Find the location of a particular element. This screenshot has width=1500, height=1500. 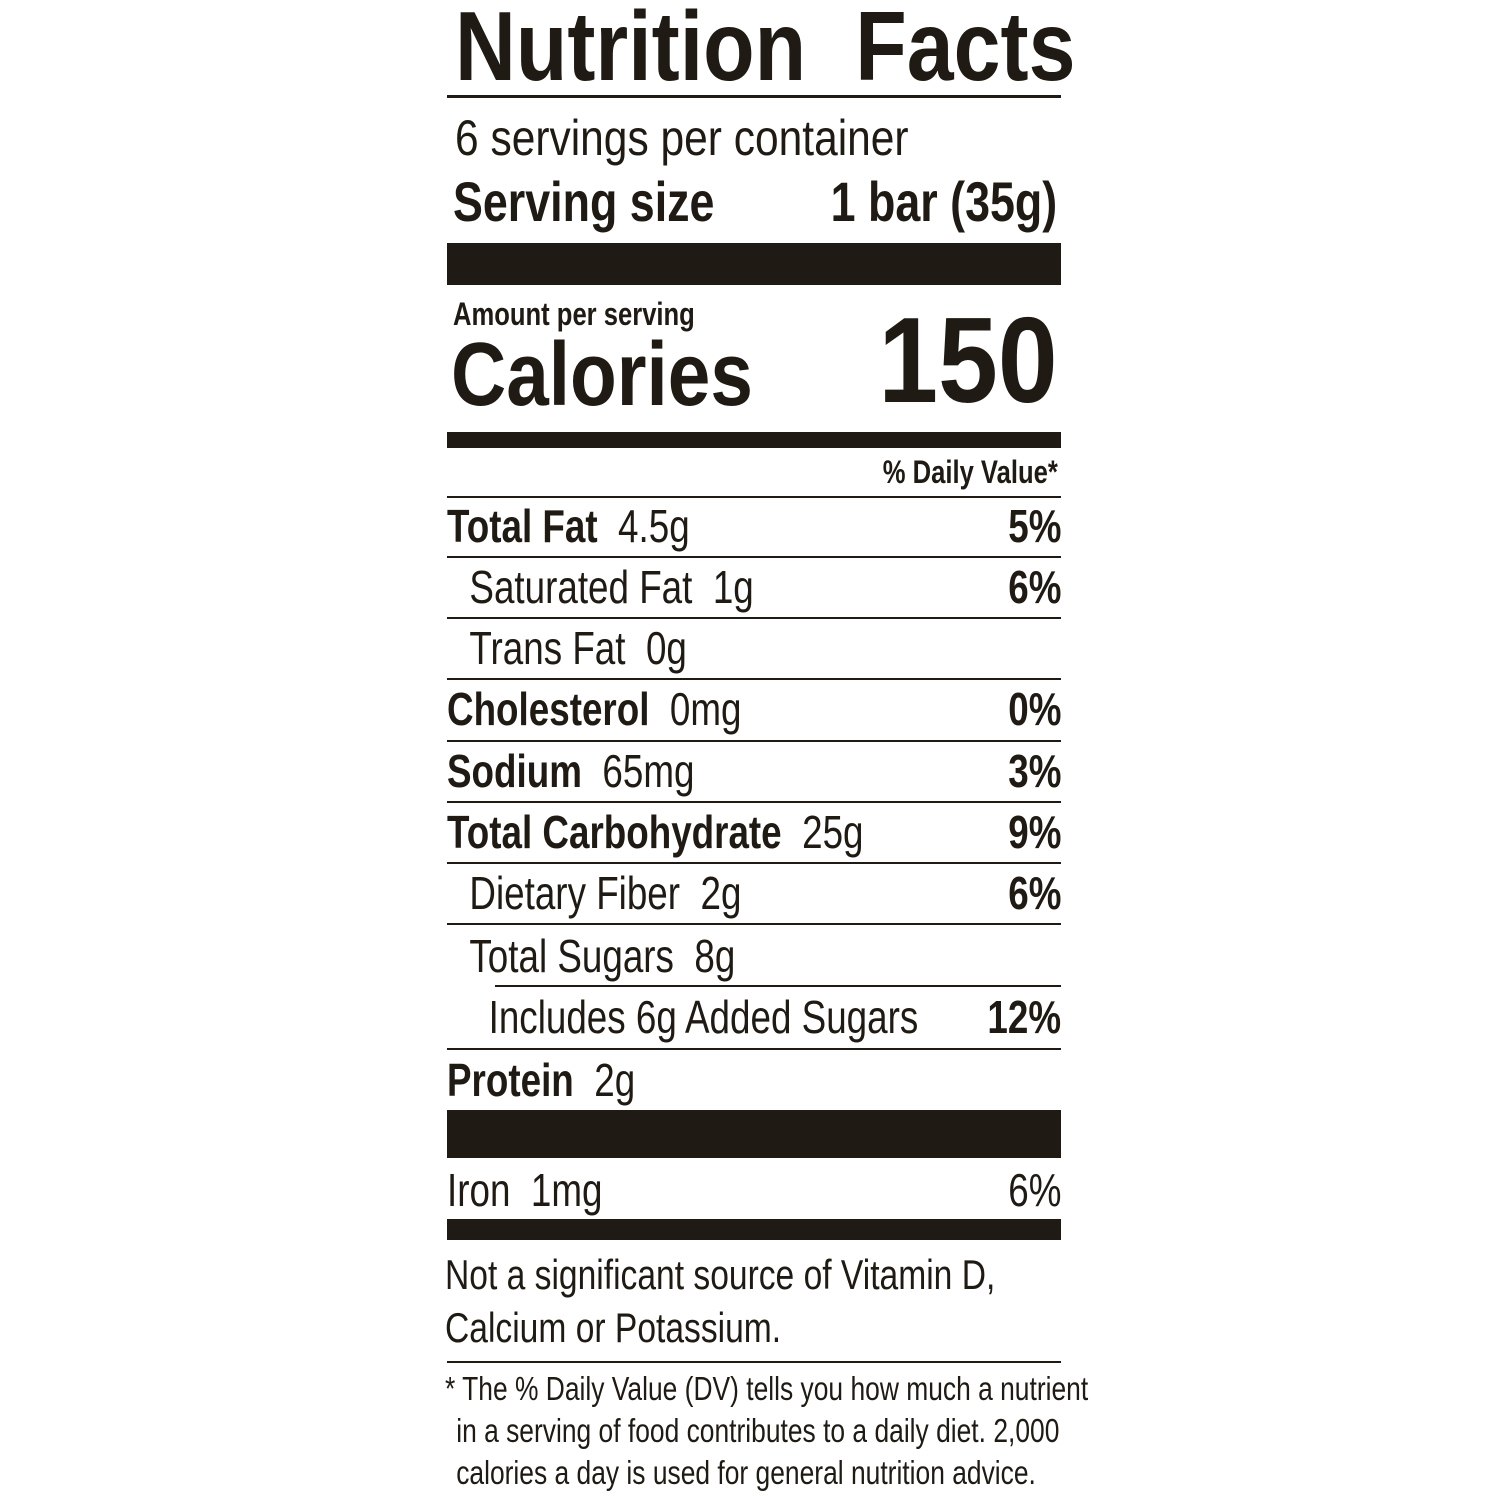

nutrients-4-dv: 3% is located at coordinates (1034, 771).